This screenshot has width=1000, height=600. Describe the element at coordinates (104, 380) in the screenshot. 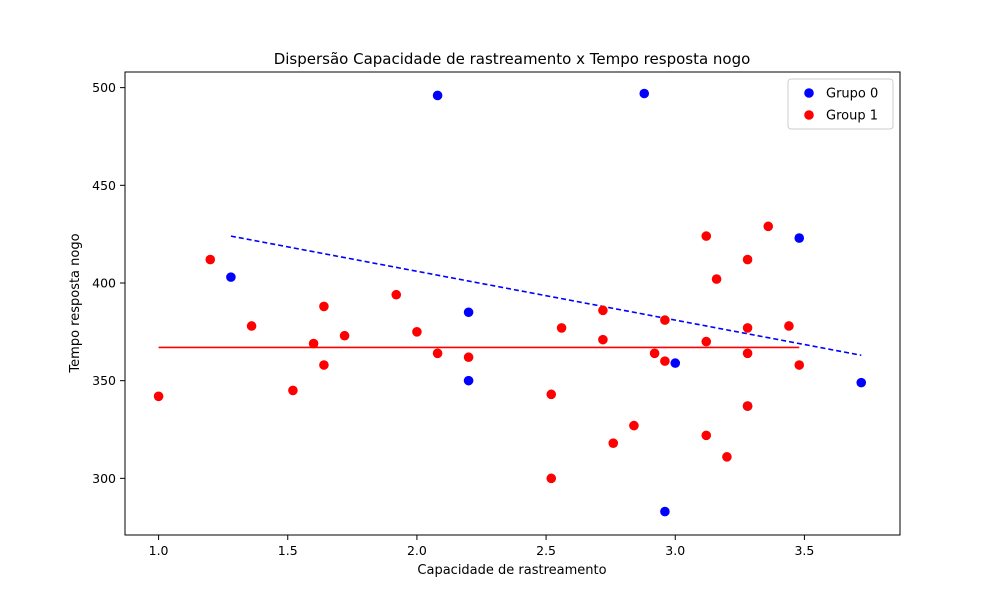

I see `y-tick-label-1: 350` at that location.